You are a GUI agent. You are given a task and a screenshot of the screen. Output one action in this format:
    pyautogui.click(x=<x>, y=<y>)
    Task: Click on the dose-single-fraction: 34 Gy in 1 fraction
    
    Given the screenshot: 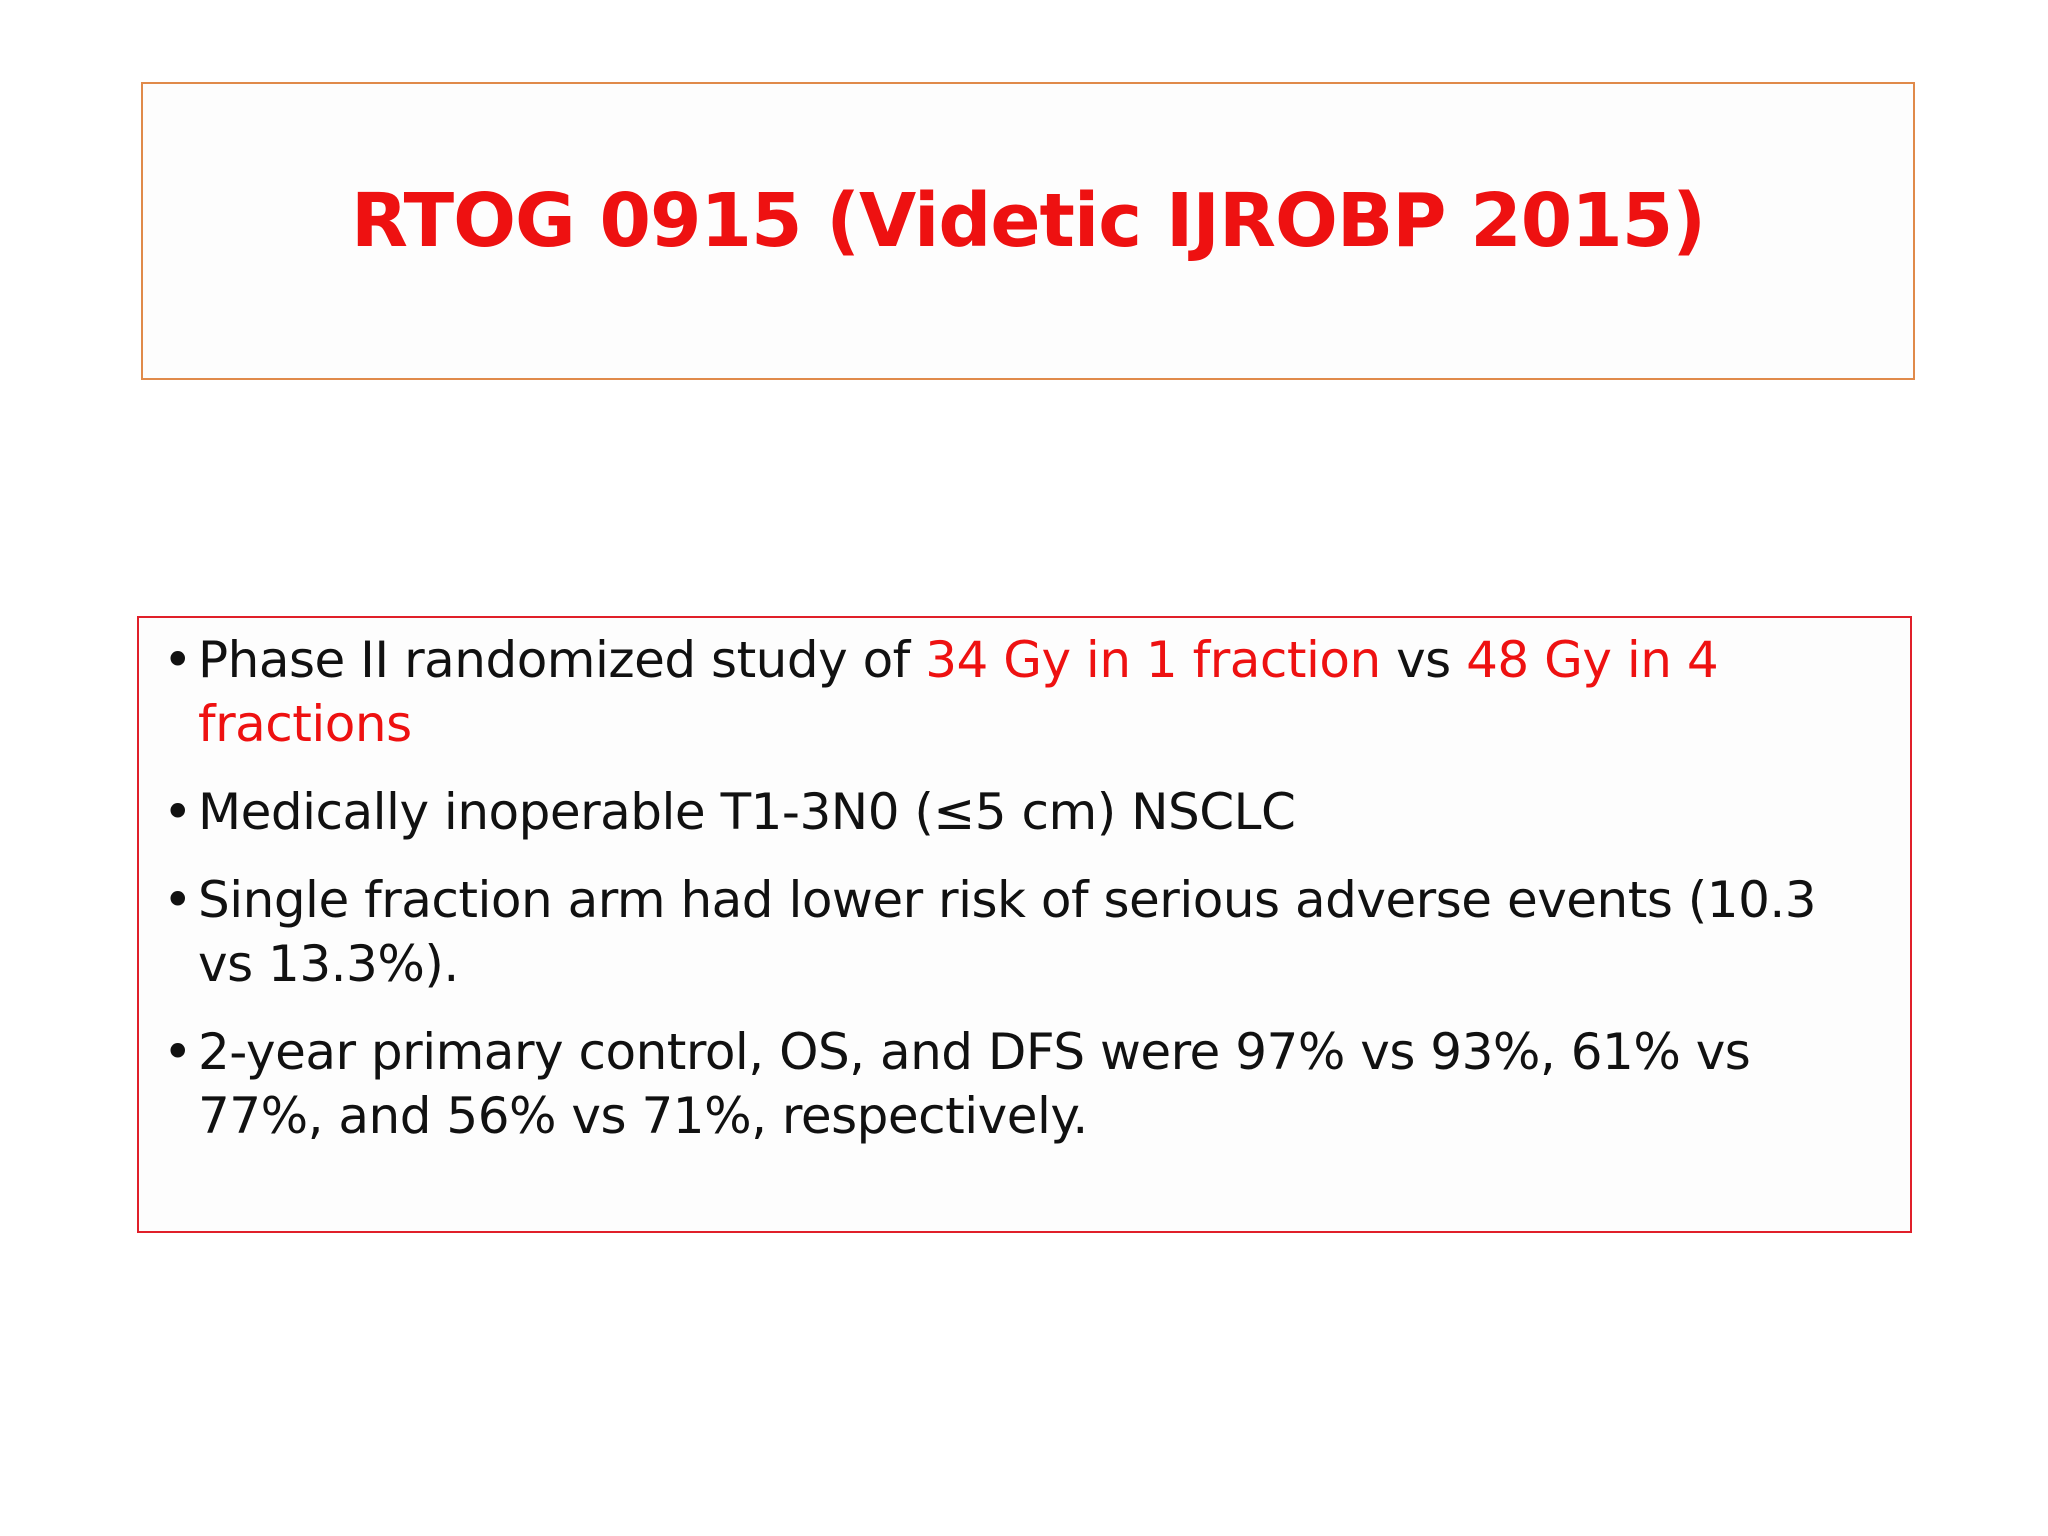 What is the action you would take?
    pyautogui.click(x=1153, y=660)
    